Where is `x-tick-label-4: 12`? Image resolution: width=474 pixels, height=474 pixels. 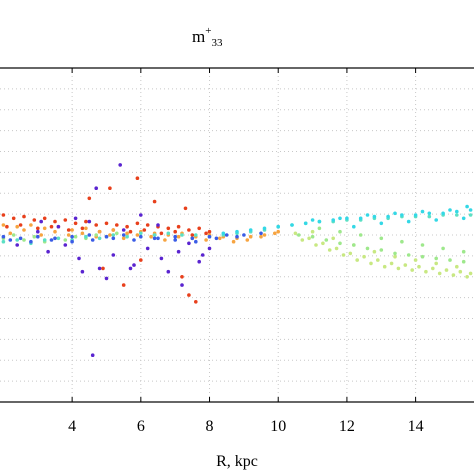
x-tick-label-4: 12 is located at coordinates (347, 426).